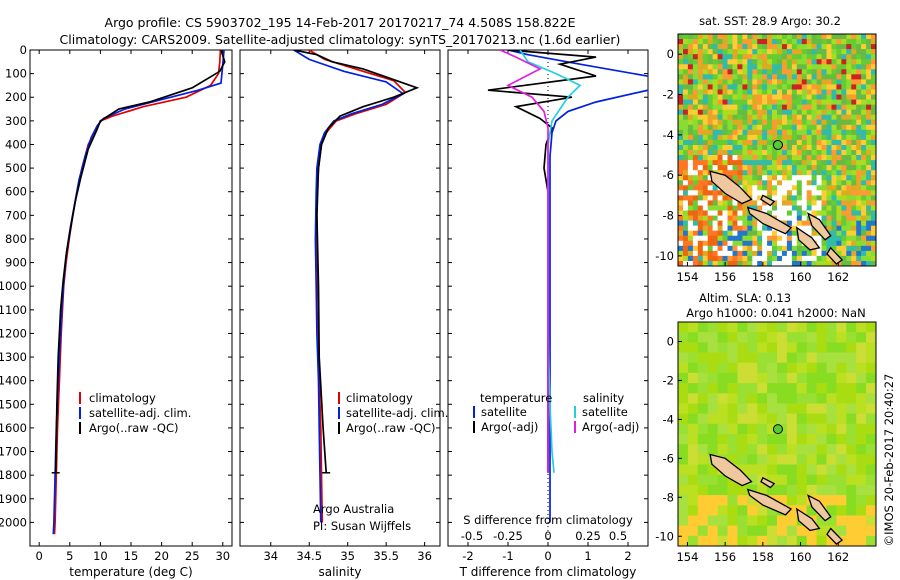 The width and height of the screenshot is (900, 580). I want to click on y-tick-label: 1800, so click(13, 475).